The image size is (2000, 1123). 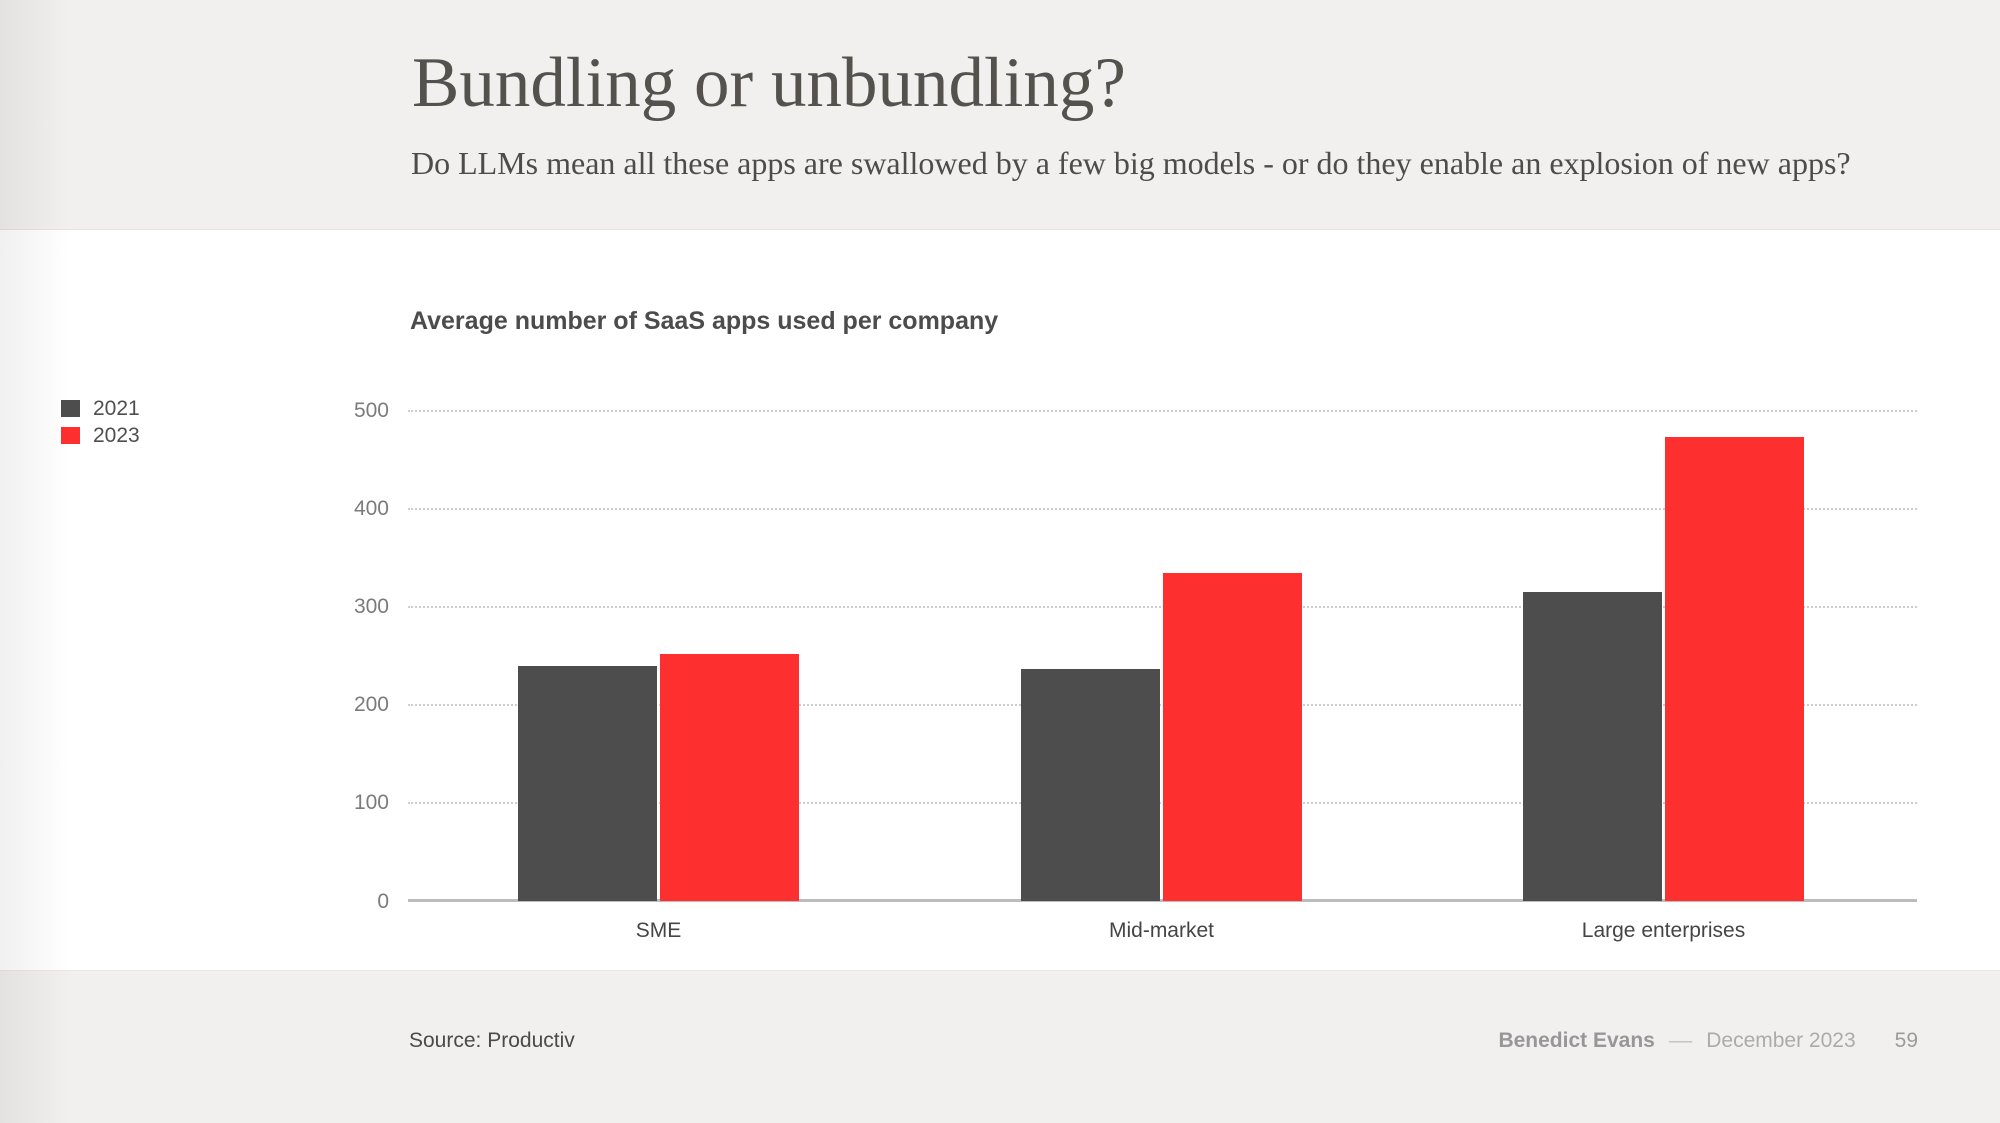 What do you see at coordinates (371, 509) in the screenshot?
I see `y-tick-label-400: 400` at bounding box center [371, 509].